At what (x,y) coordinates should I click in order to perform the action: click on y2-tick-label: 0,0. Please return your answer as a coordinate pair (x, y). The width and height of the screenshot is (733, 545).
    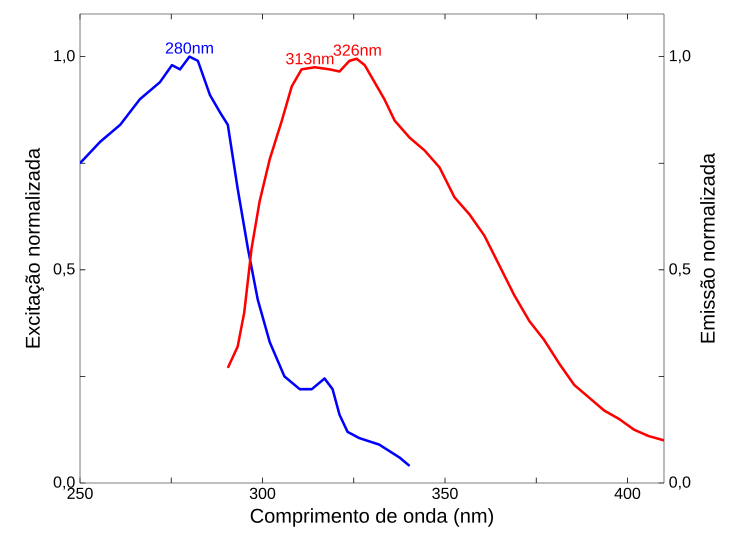
    Looking at the image, I should click on (679, 483).